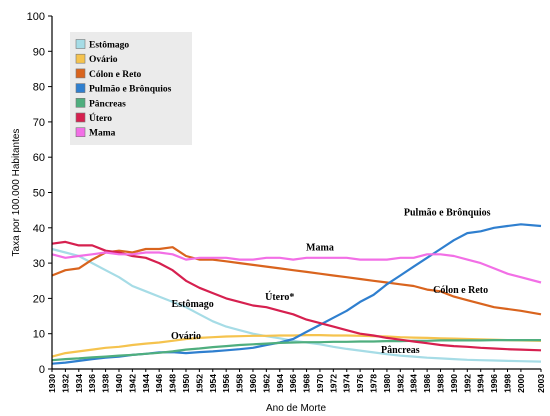 This screenshot has height=416, width=550. What do you see at coordinates (79, 383) in the screenshot?
I see `x-tick-label: 1934` at bounding box center [79, 383].